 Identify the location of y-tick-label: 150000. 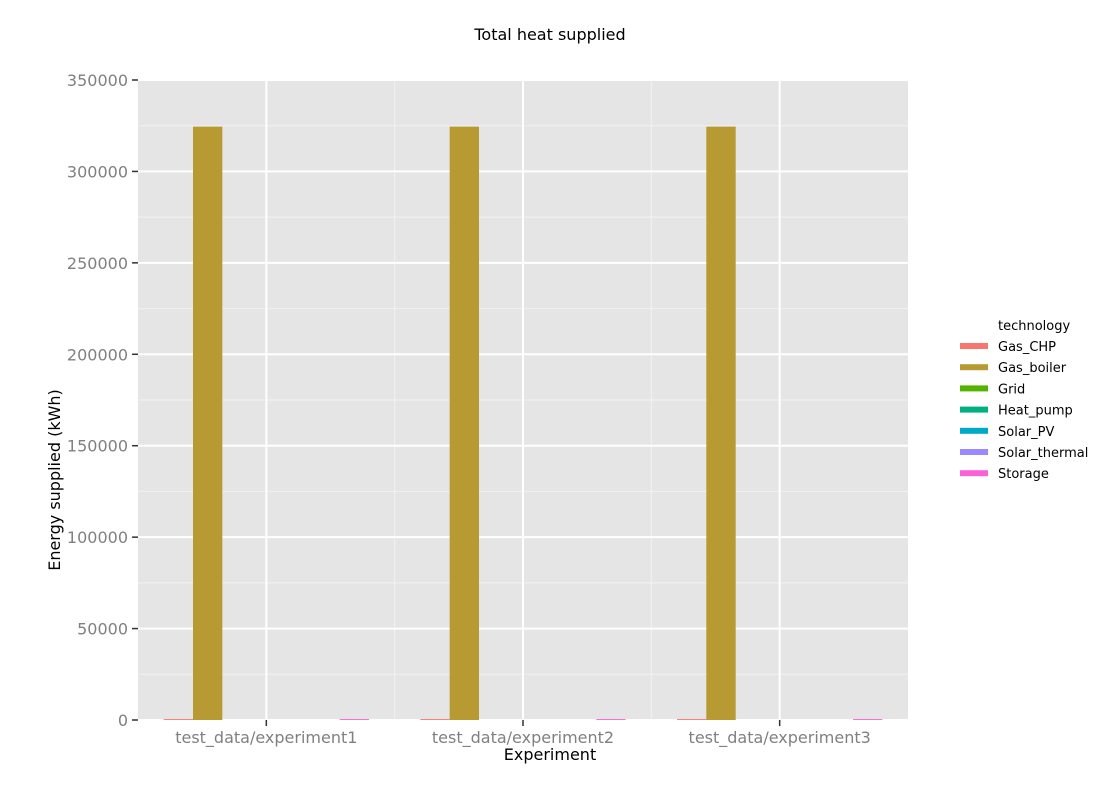
(97, 446).